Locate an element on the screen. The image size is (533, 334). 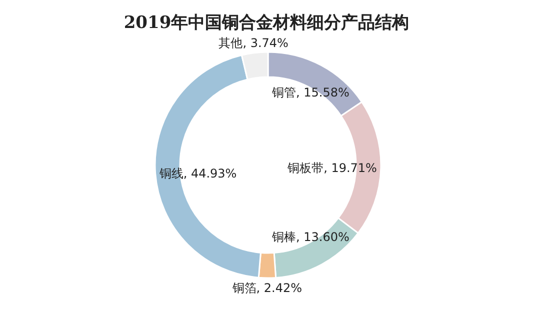
slice-label: 铜管, 15.58% is located at coordinates (310, 93).